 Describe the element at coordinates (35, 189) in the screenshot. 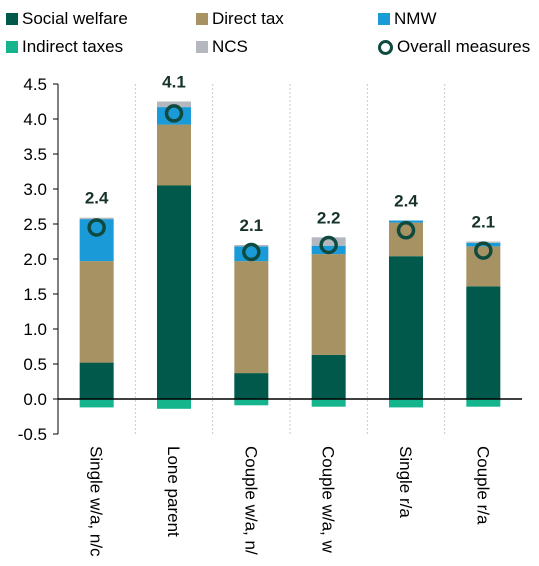

I see `y-tick-label: 3.0` at that location.